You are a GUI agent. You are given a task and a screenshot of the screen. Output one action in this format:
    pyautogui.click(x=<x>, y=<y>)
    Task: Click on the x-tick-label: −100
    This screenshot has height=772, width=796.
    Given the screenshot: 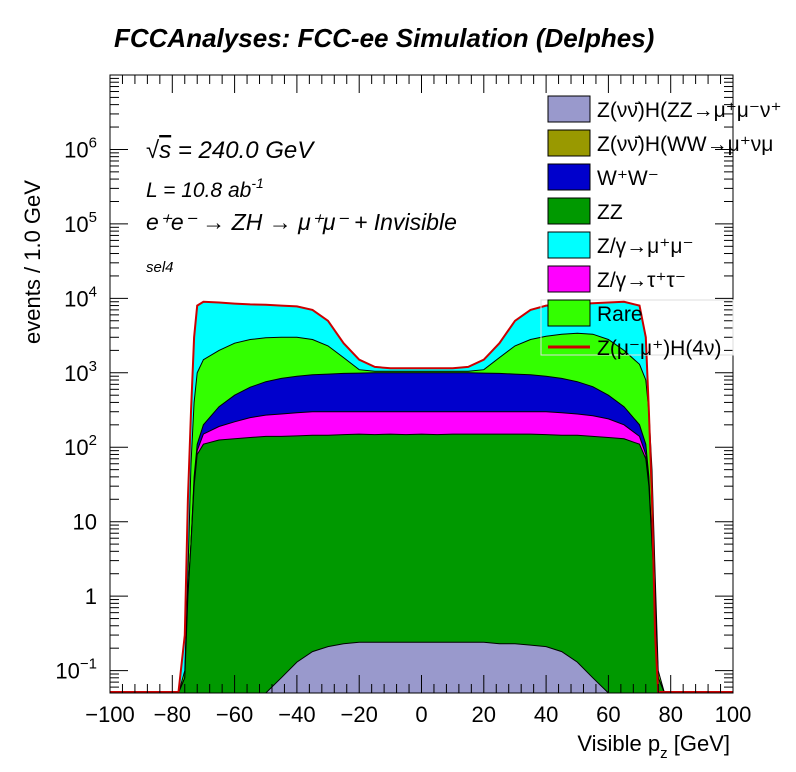 What is the action you would take?
    pyautogui.click(x=110, y=714)
    